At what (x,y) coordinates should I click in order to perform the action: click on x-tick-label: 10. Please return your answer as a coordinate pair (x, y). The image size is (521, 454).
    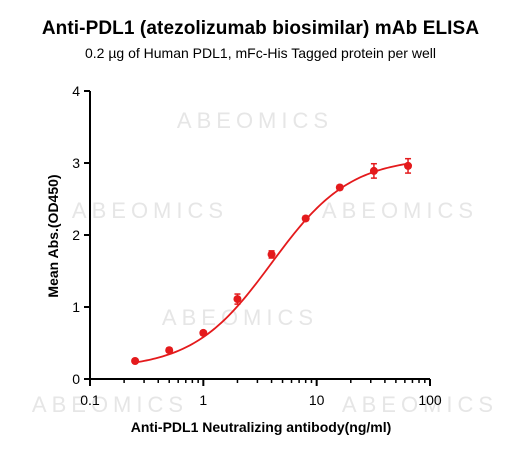
    Looking at the image, I should click on (317, 400).